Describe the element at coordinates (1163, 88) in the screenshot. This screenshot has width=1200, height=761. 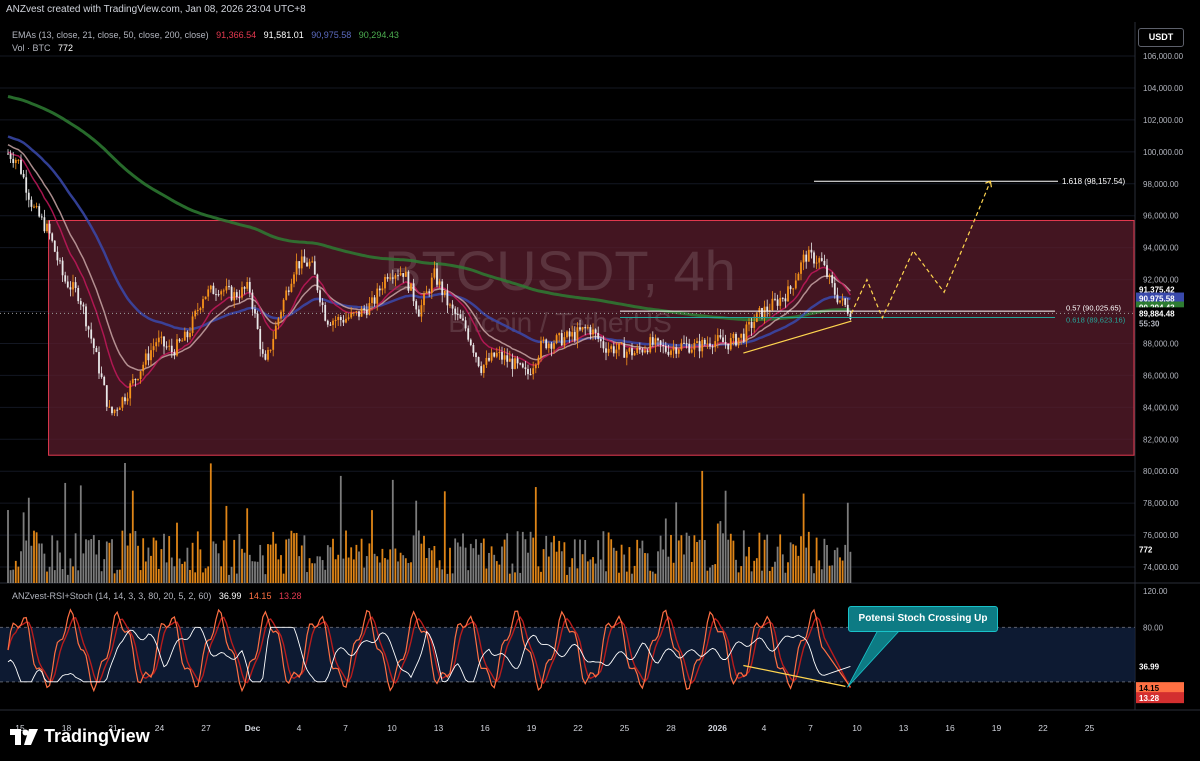
I see `price-axis-label: 104,000.00` at that location.